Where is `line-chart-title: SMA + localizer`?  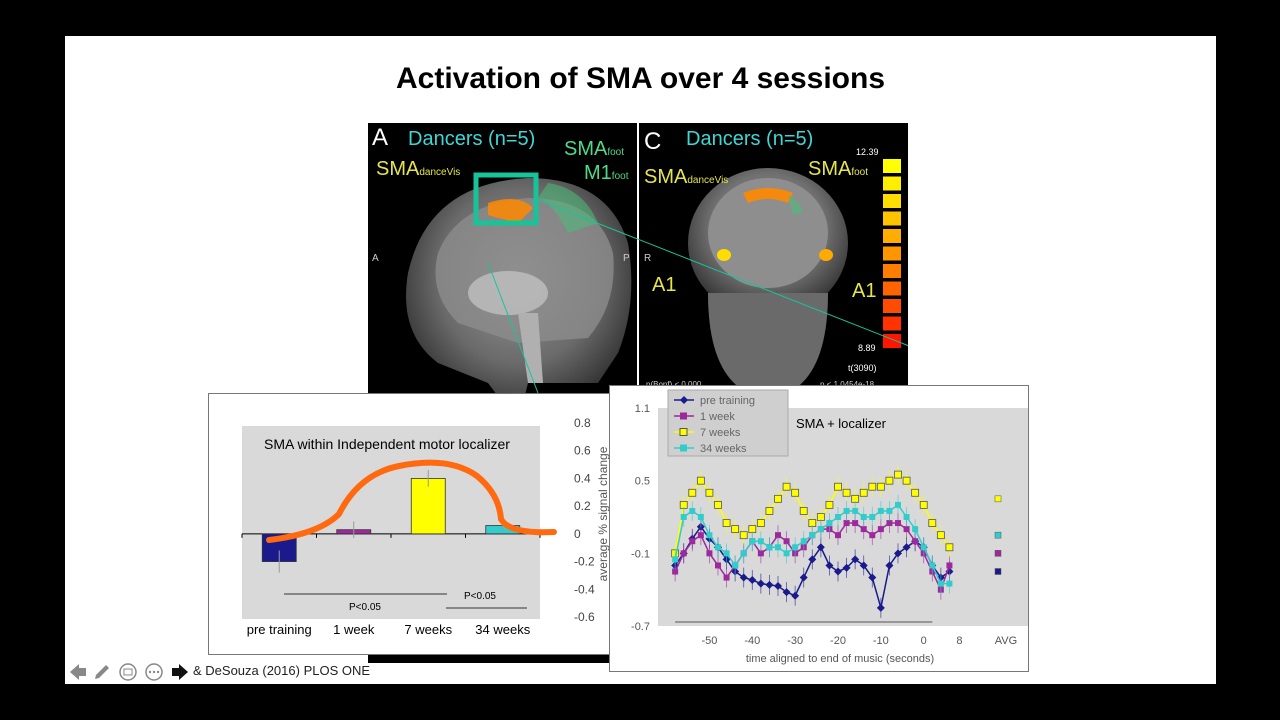 line-chart-title: SMA + localizer is located at coordinates (841, 423).